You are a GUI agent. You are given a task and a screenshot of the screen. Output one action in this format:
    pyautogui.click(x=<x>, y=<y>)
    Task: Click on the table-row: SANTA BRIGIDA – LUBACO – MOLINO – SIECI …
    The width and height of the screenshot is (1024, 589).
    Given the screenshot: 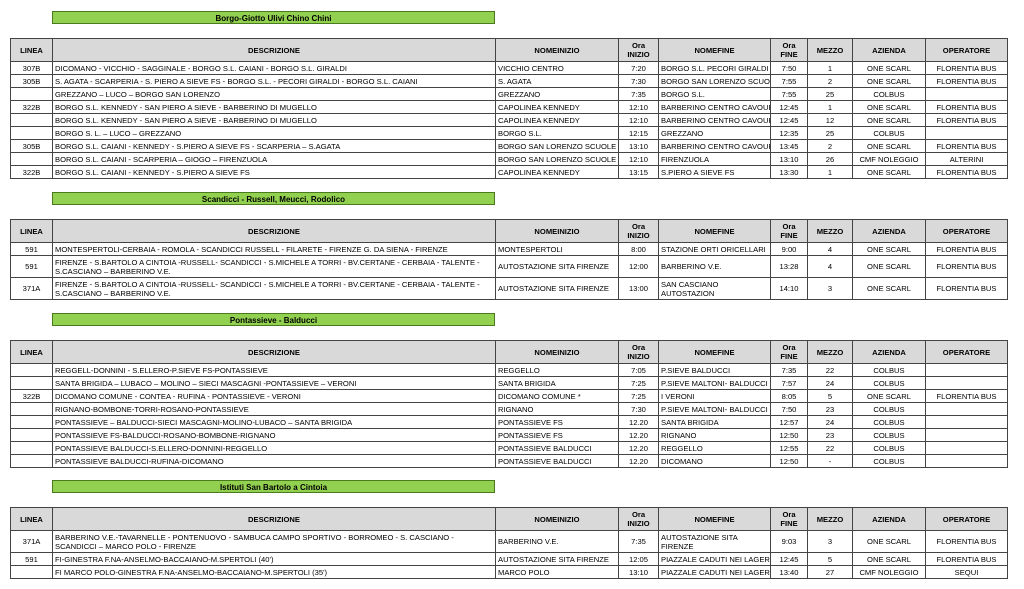 What is the action you would take?
    pyautogui.click(x=509, y=383)
    